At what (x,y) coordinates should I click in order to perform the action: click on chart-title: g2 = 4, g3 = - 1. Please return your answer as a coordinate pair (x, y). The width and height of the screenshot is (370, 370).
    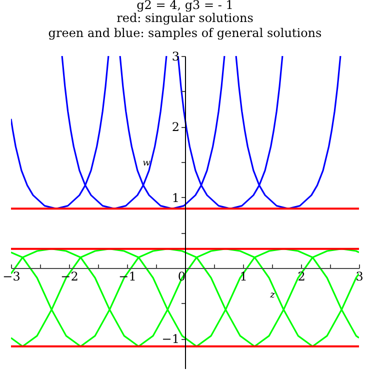
    Looking at the image, I should click on (185, 6).